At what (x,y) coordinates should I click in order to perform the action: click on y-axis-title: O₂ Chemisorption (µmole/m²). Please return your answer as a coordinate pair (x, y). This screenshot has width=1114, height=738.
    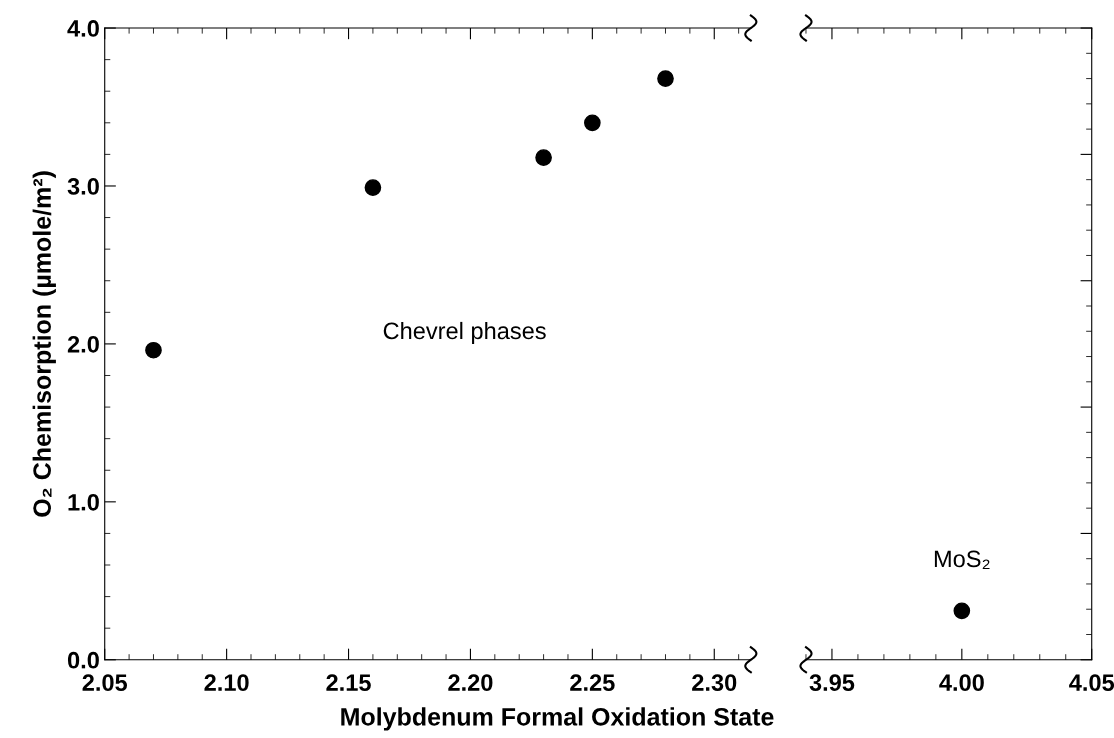
    Looking at the image, I should click on (44, 344).